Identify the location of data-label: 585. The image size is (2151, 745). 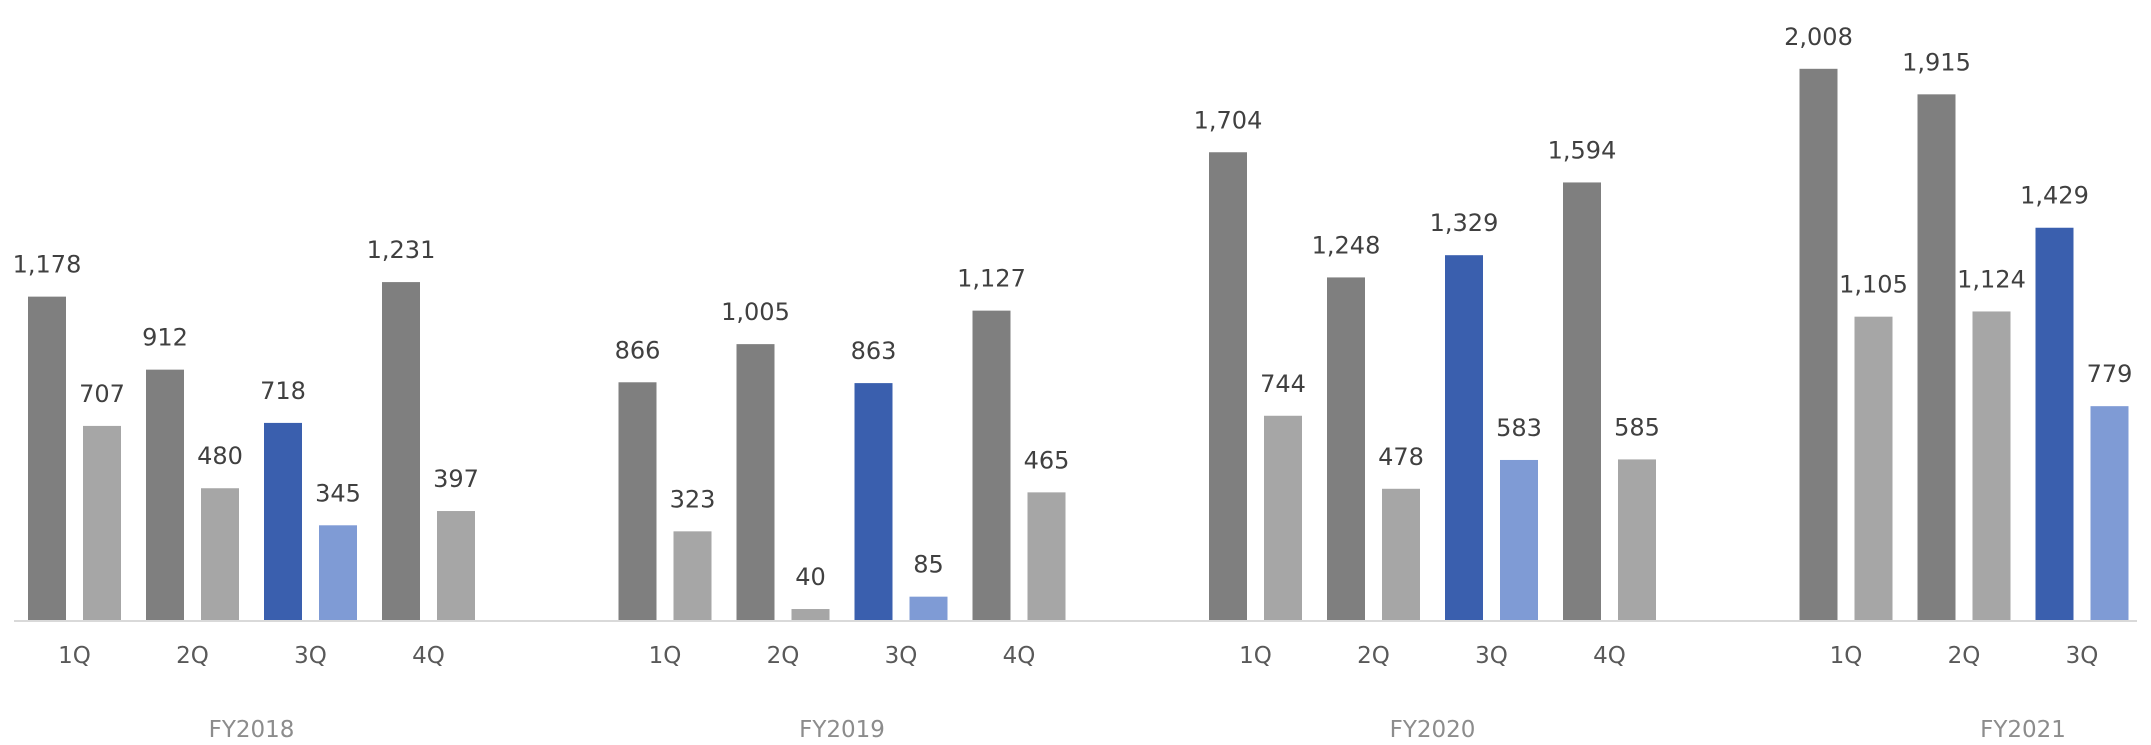
(1637, 427).